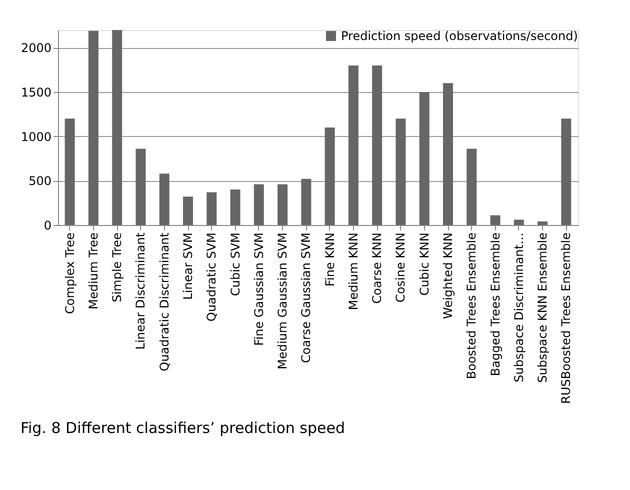  I want to click on x-tick-label: Boosted Trees Ensemble, so click(471, 306).